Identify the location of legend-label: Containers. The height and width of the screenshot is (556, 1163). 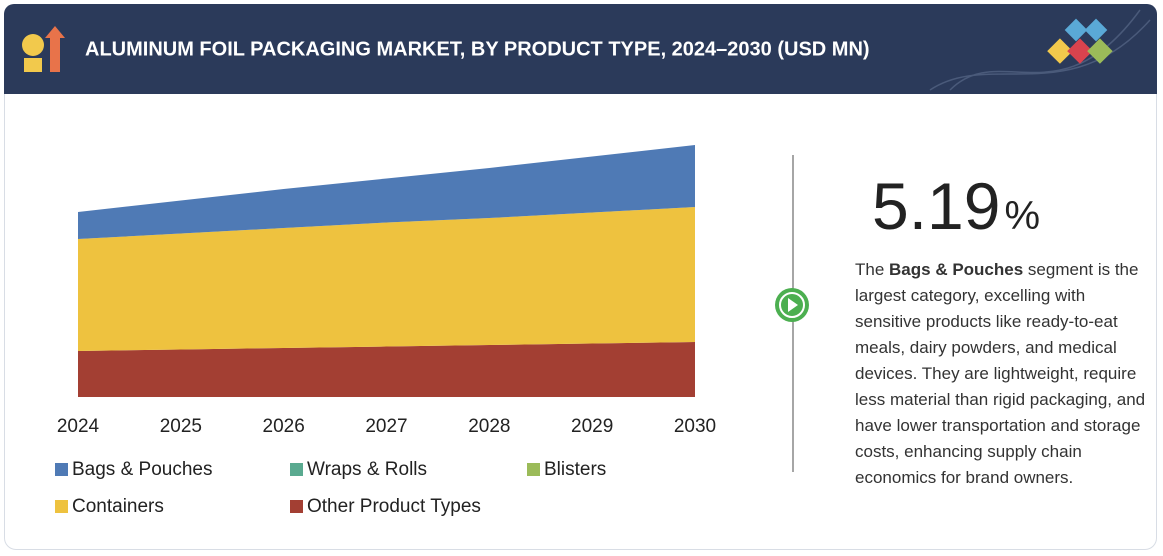
(118, 506).